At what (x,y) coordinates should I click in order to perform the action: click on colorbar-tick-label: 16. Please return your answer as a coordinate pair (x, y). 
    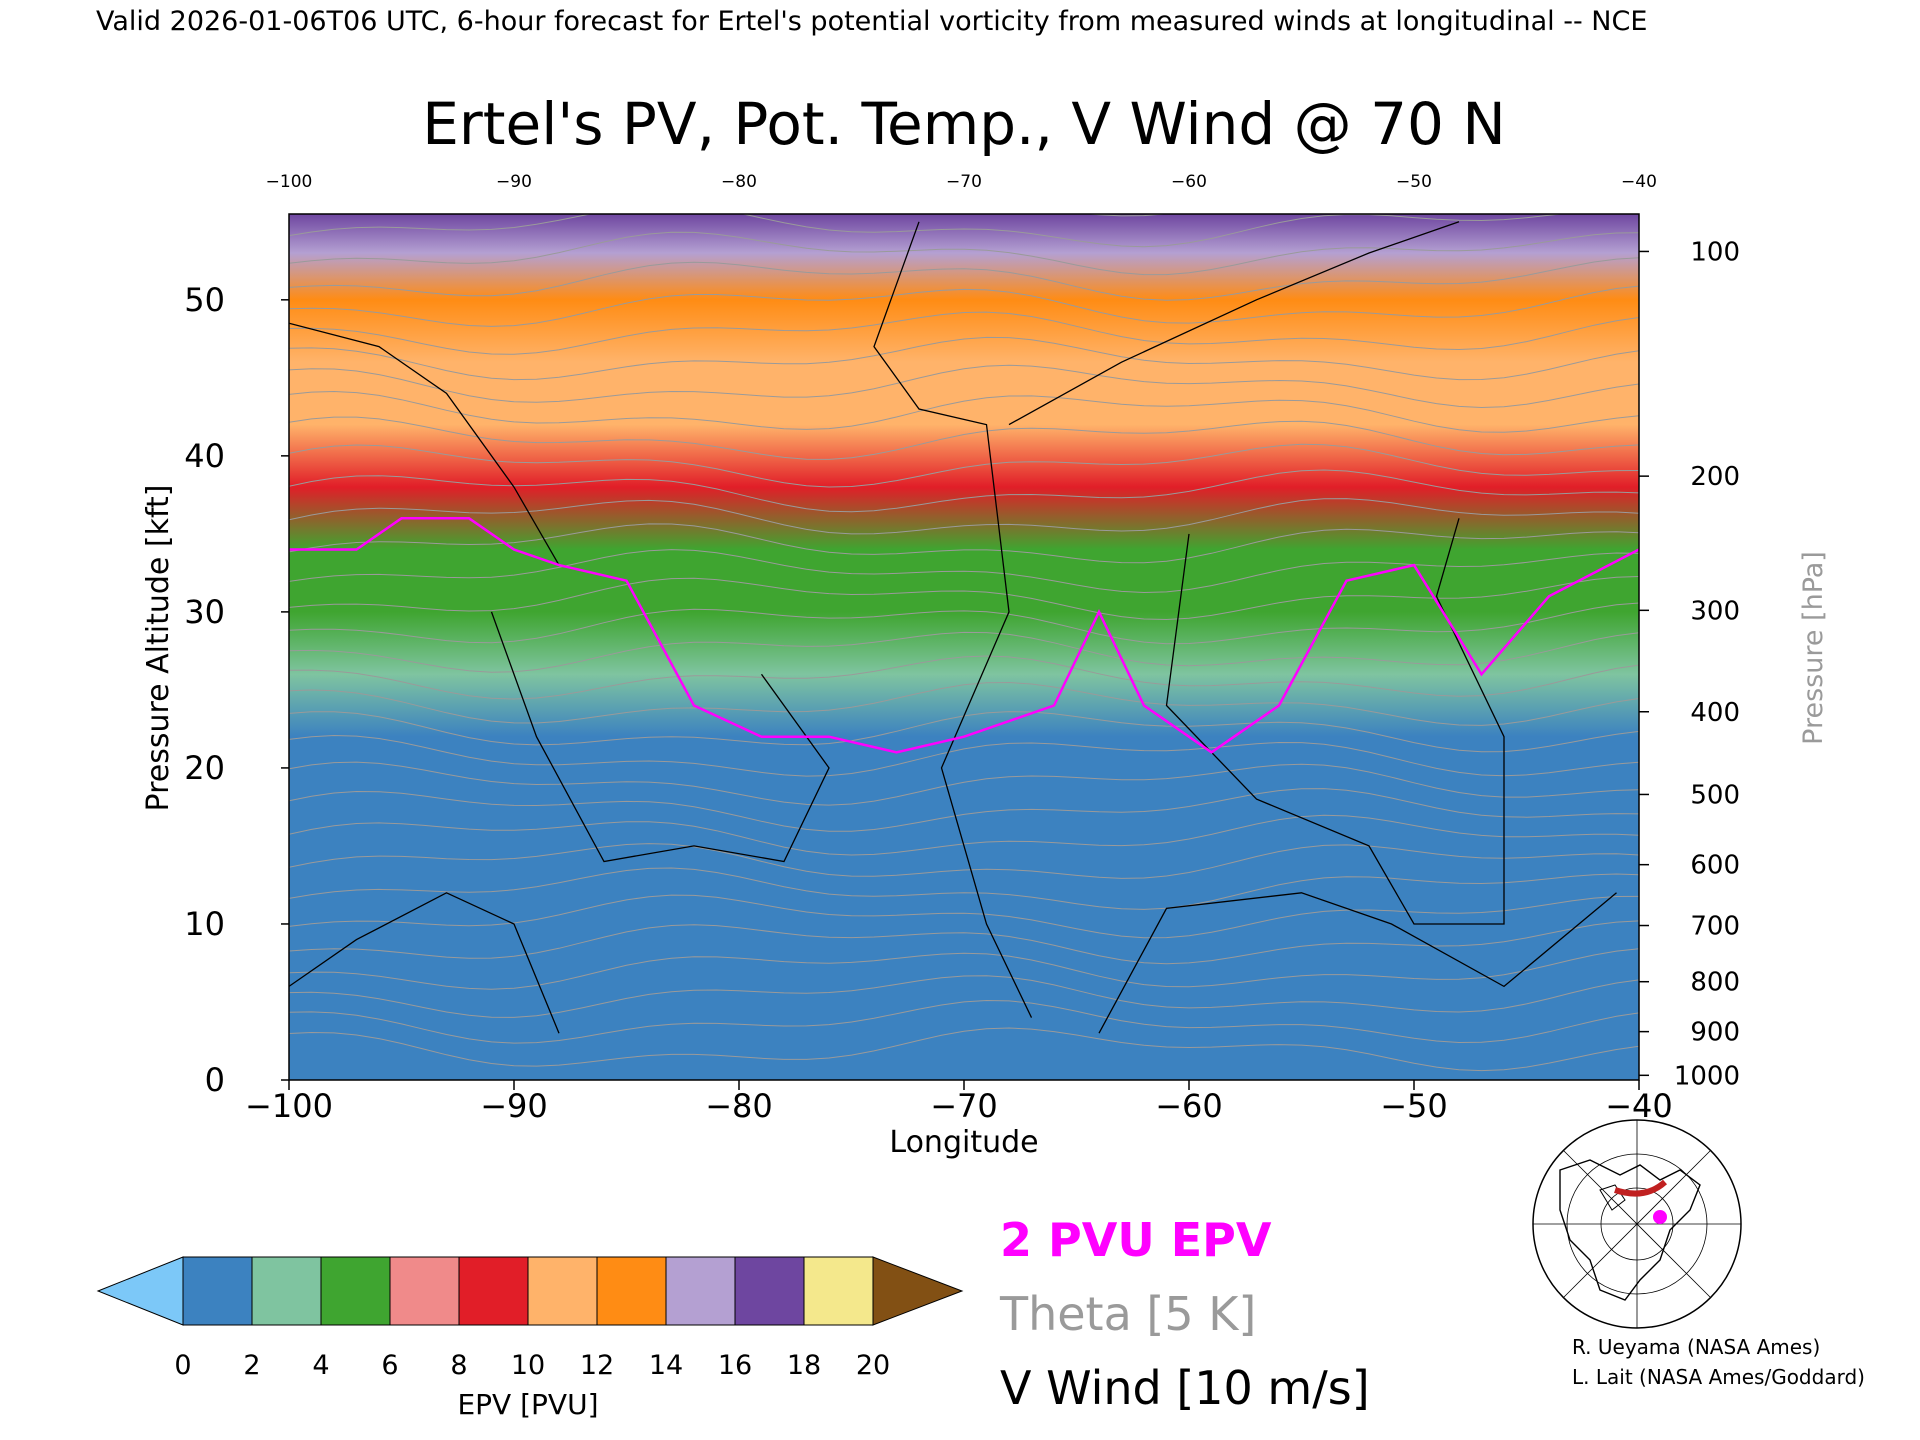
    Looking at the image, I should click on (735, 1365).